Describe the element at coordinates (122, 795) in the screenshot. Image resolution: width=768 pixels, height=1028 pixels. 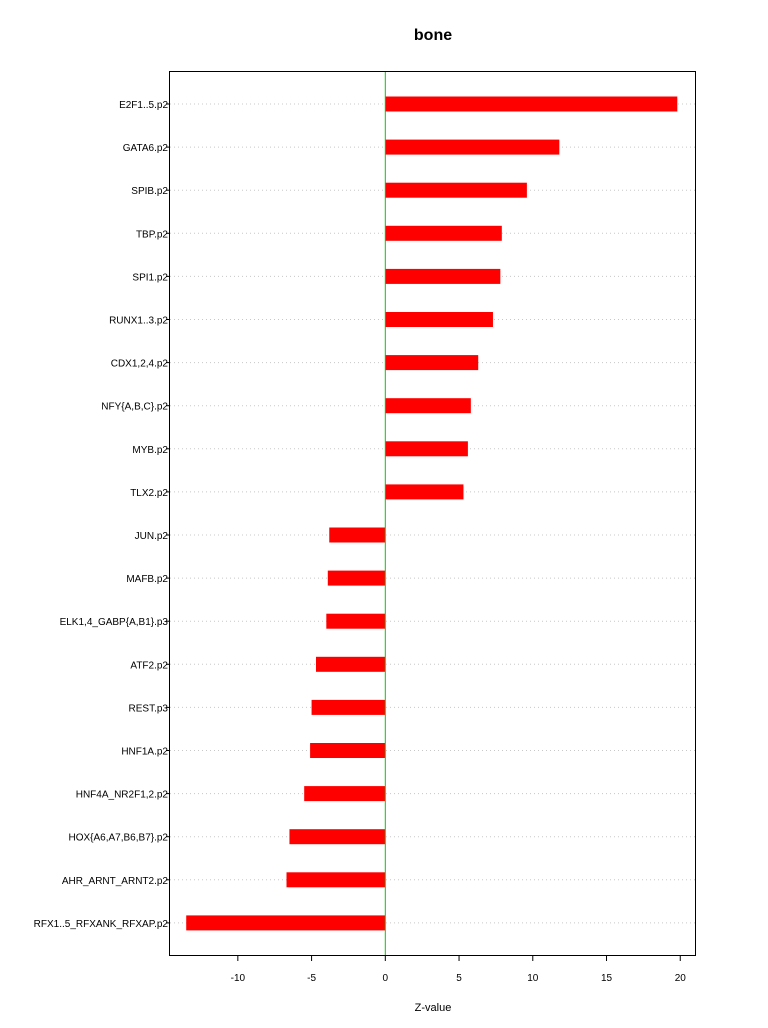
I see `category-label: HNF4A_NR2F1,2.p2` at that location.